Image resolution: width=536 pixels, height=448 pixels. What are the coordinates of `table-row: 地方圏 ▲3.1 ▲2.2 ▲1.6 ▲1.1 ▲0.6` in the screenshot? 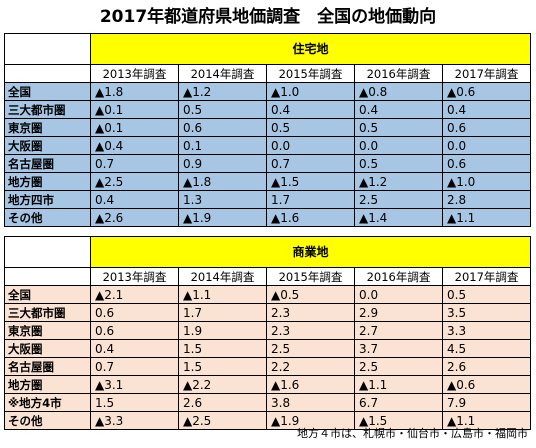 It's located at (268, 384).